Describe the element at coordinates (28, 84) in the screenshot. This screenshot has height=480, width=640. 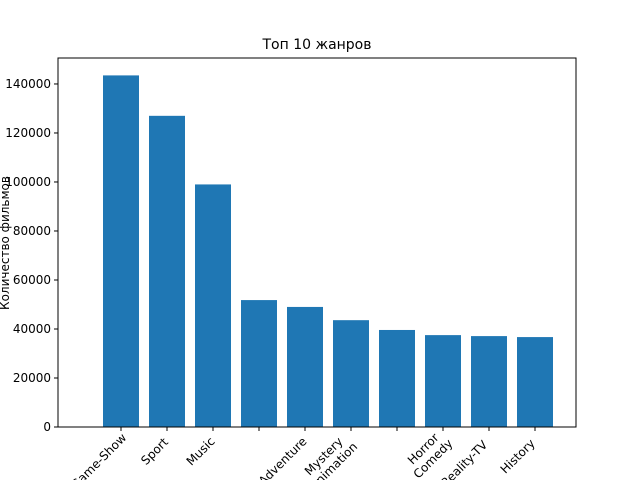
I see `y-tick-label: 140000` at that location.